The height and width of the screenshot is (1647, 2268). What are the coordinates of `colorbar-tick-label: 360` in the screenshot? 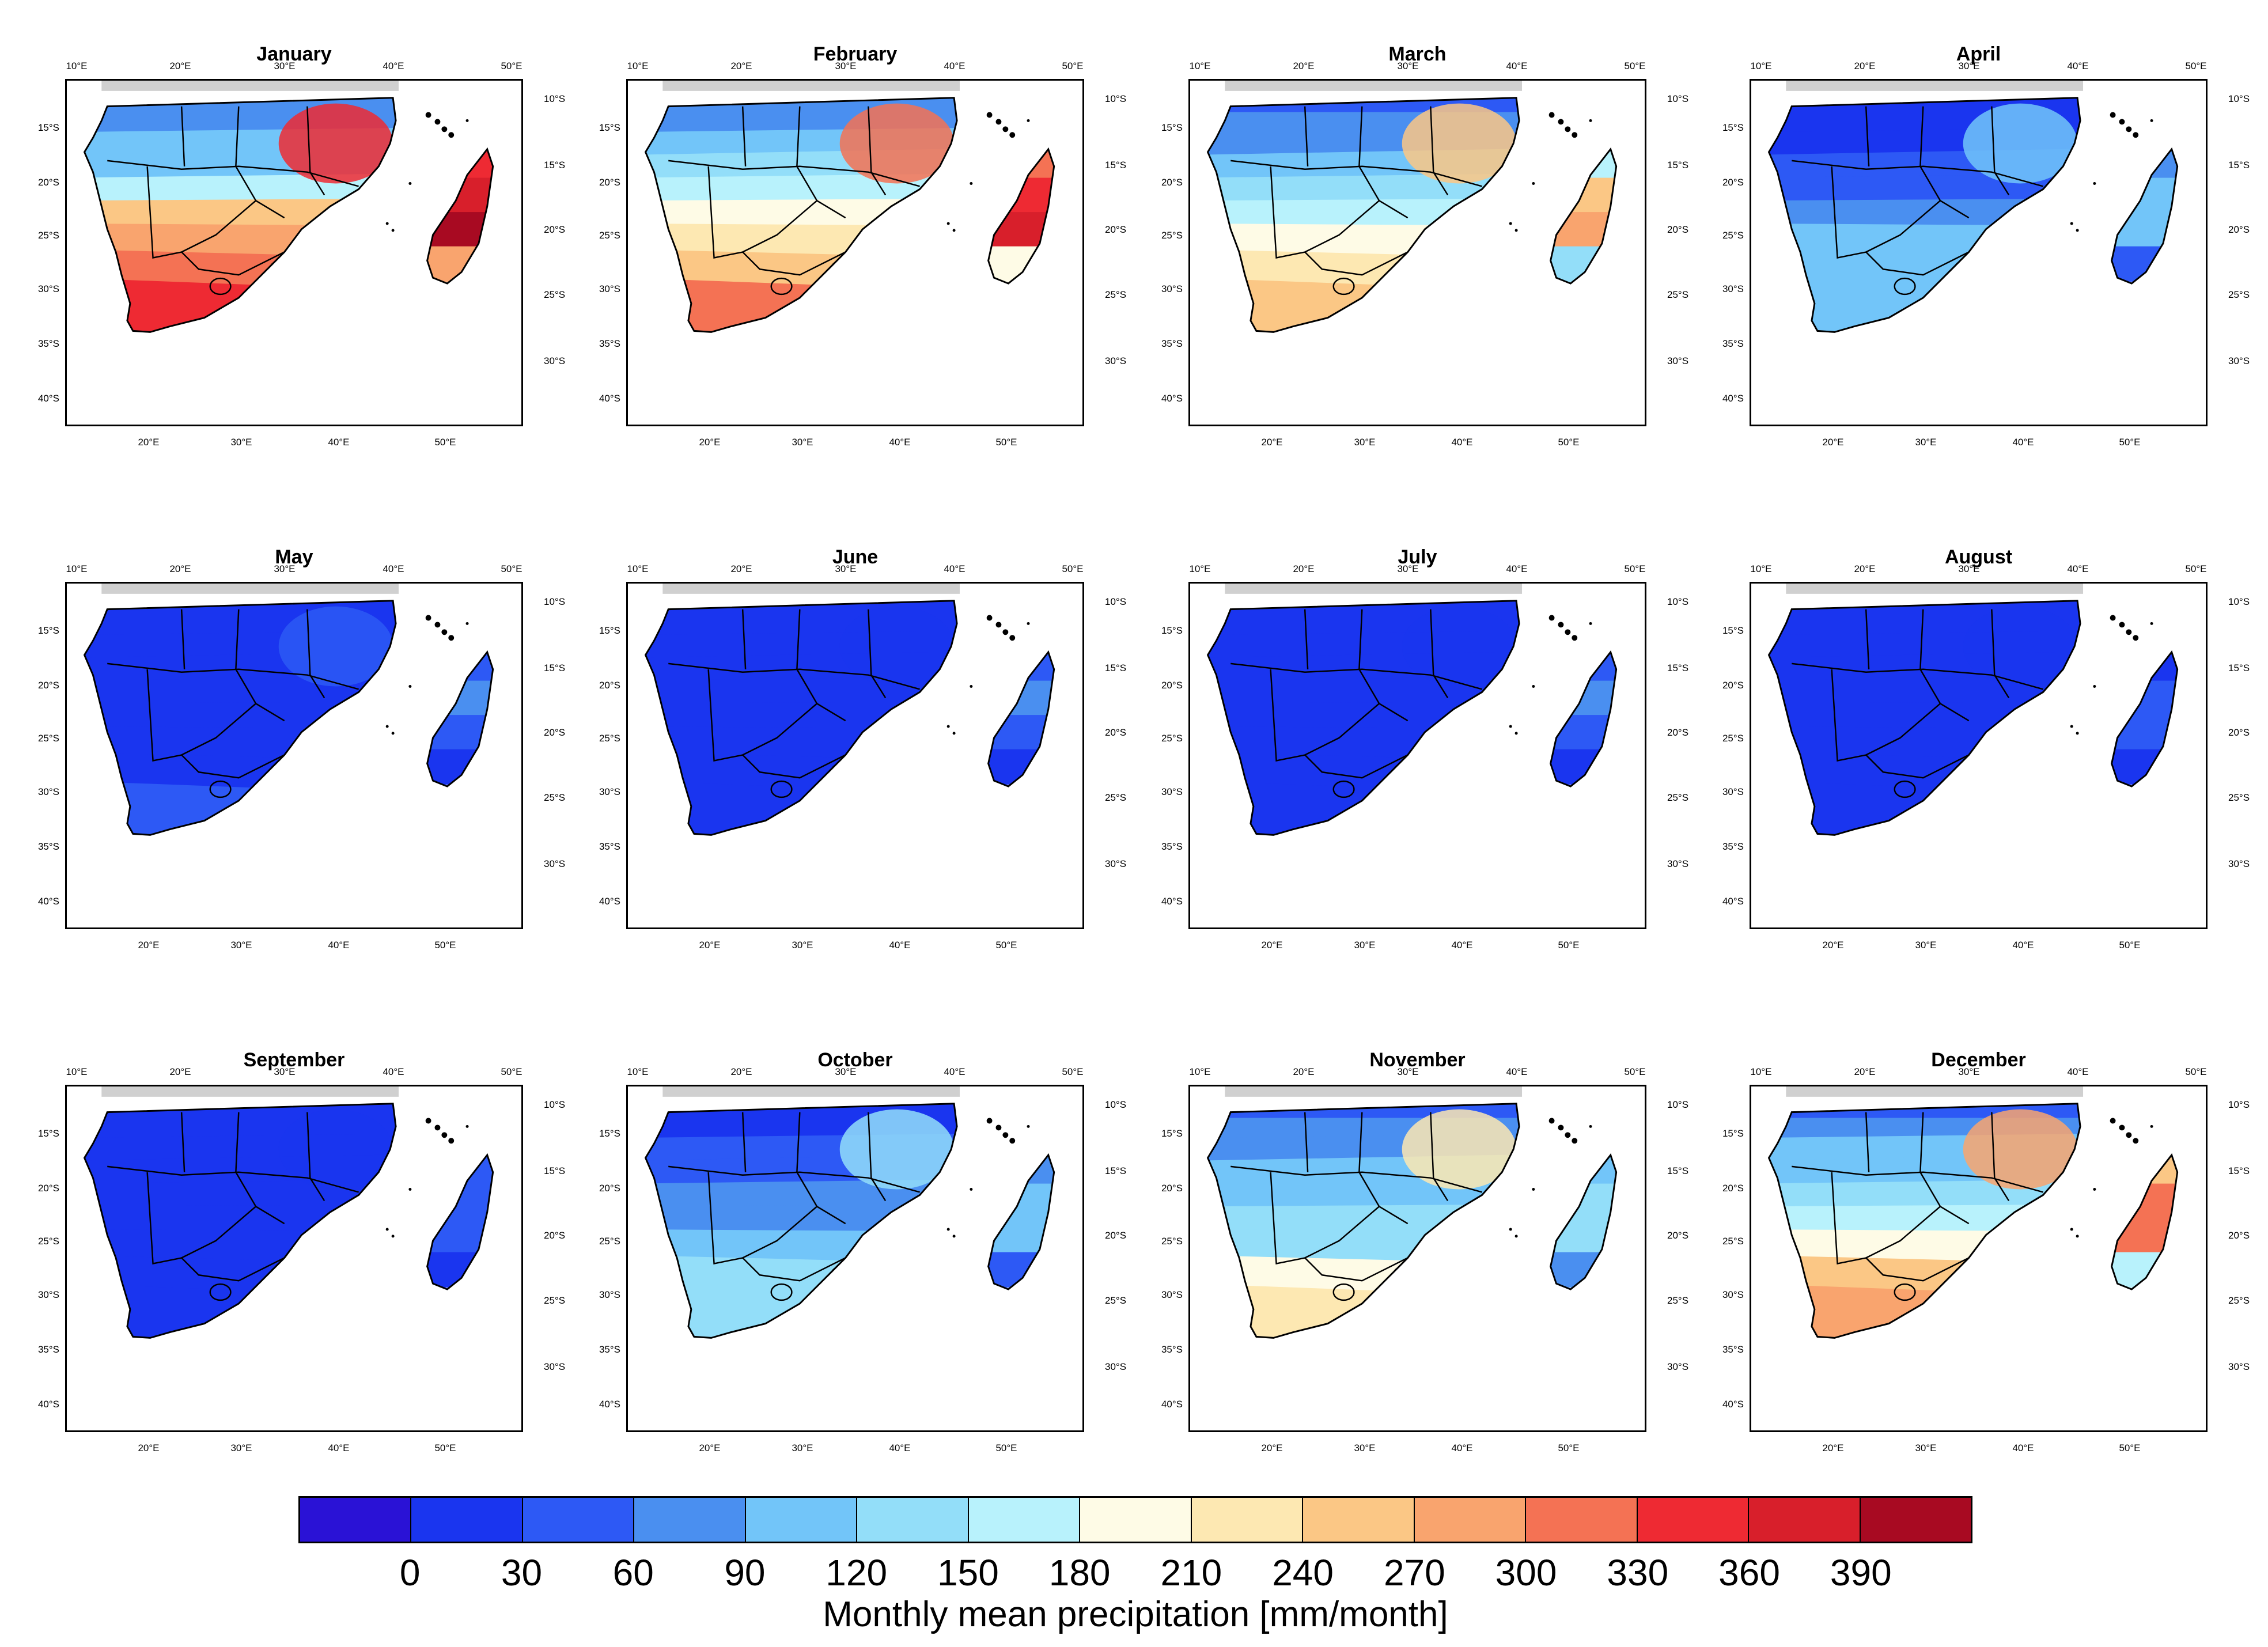 It's located at (1749, 1572).